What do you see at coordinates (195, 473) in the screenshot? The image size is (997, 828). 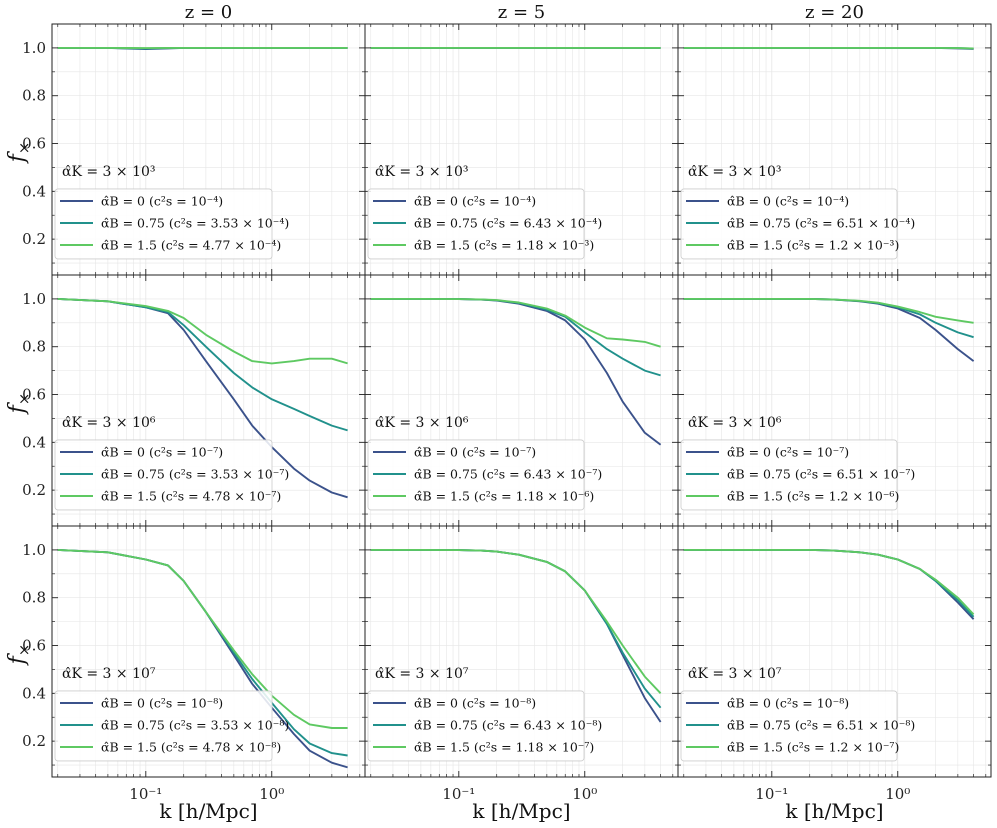 I see `legend-label-1: α̂B = 0.75 (c²s = 3.53 × 10⁻⁷)` at bounding box center [195, 473].